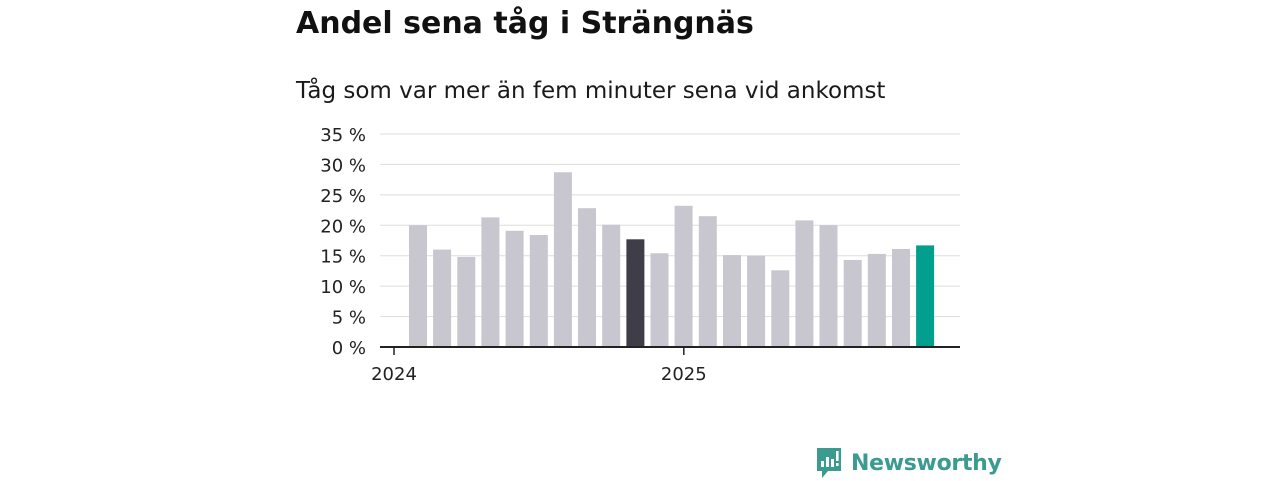 The image size is (1280, 481). I want to click on chart-title: Andel sena tåg i Strängnäs, so click(525, 23).